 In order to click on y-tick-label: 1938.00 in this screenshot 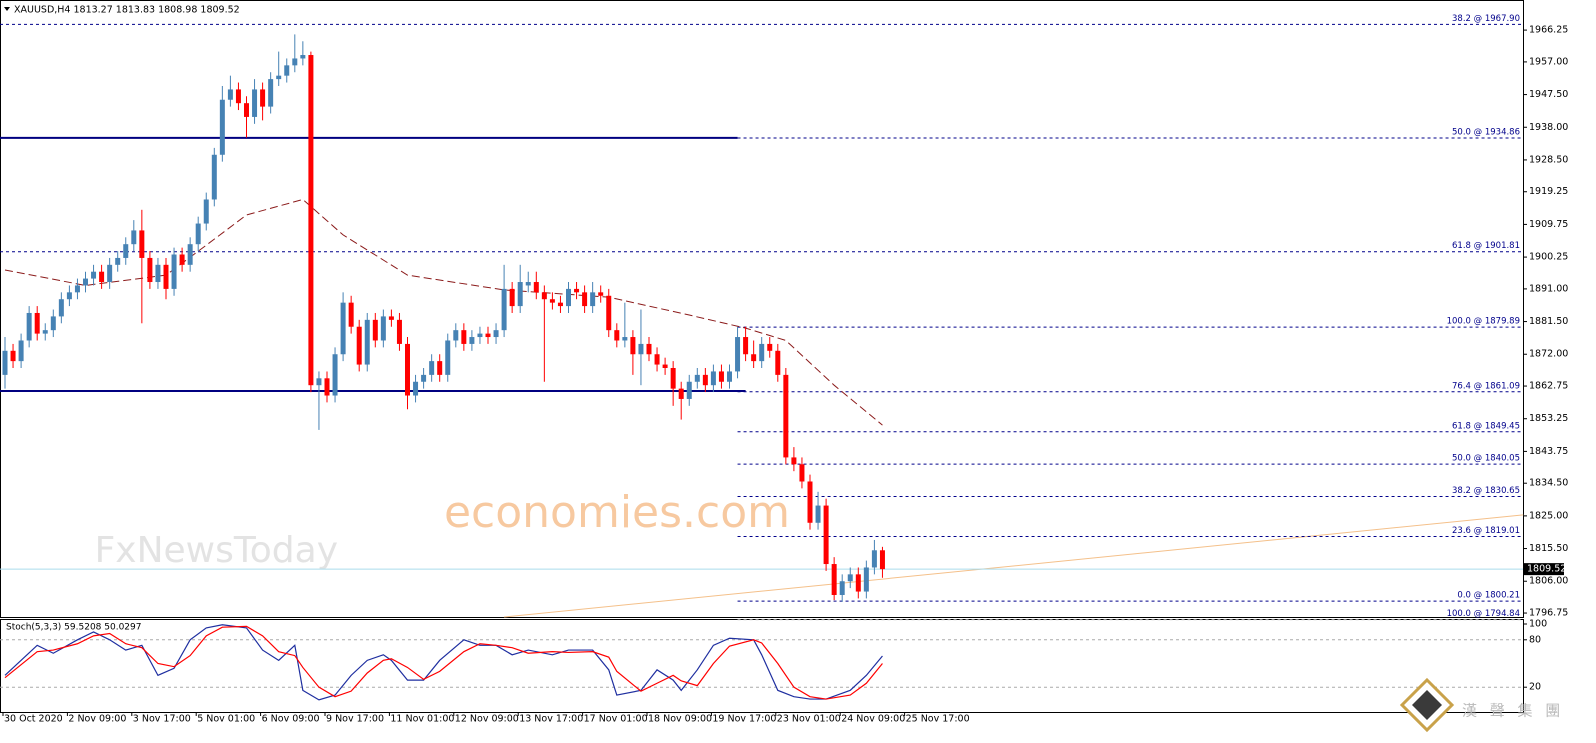, I will do `click(1548, 127)`.